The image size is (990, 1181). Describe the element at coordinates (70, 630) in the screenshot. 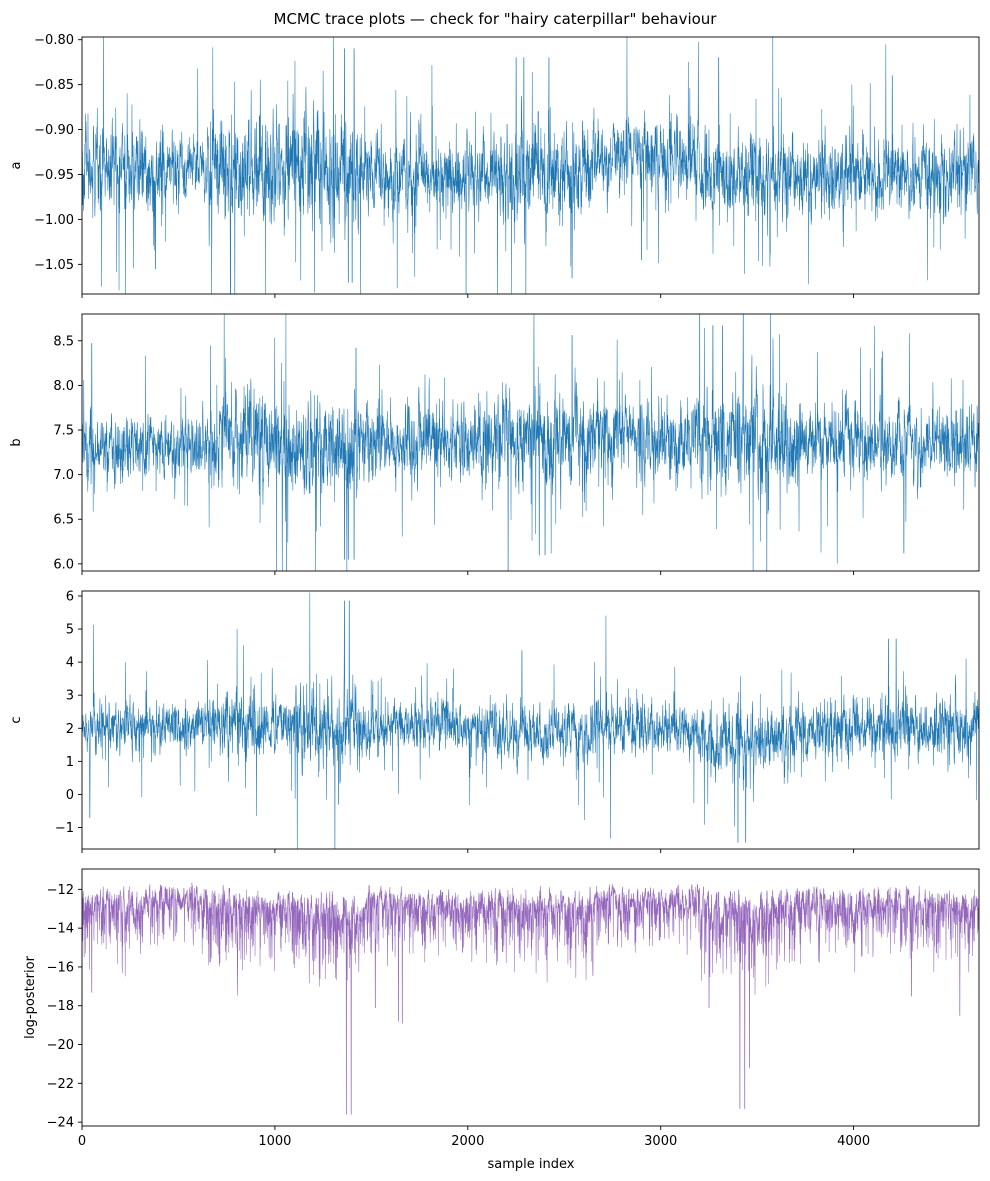

I see `y-tick-label: 5` at that location.